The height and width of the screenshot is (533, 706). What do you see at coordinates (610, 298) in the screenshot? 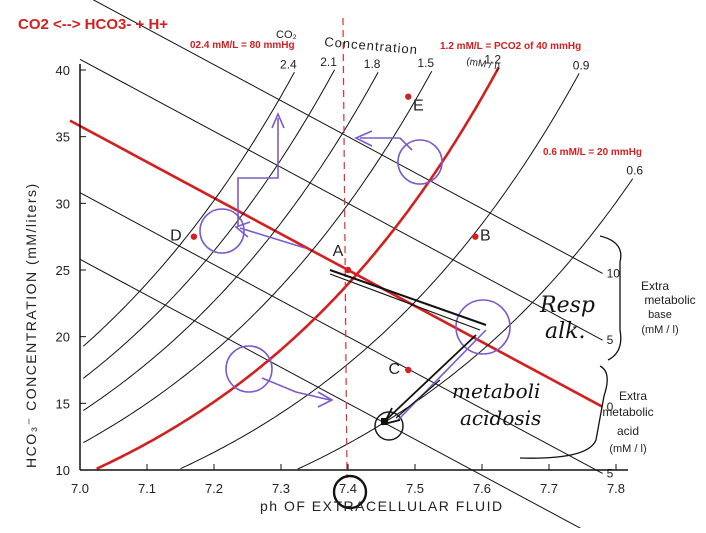
I see `bracket-base` at bounding box center [610, 298].